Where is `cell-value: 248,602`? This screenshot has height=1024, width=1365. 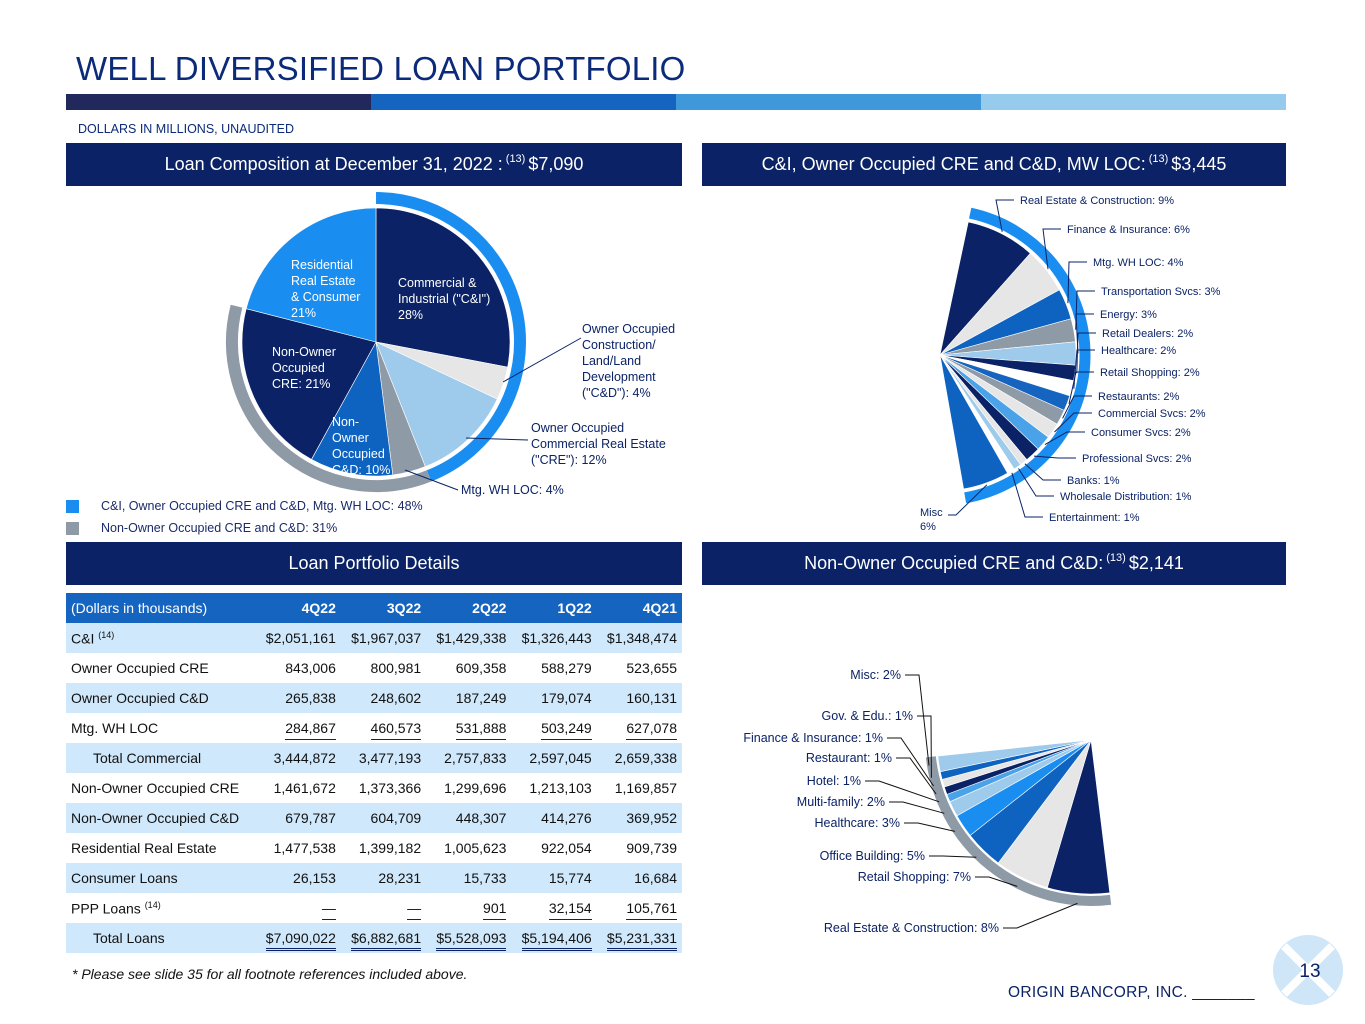
cell-value: 248,602 is located at coordinates (396, 698).